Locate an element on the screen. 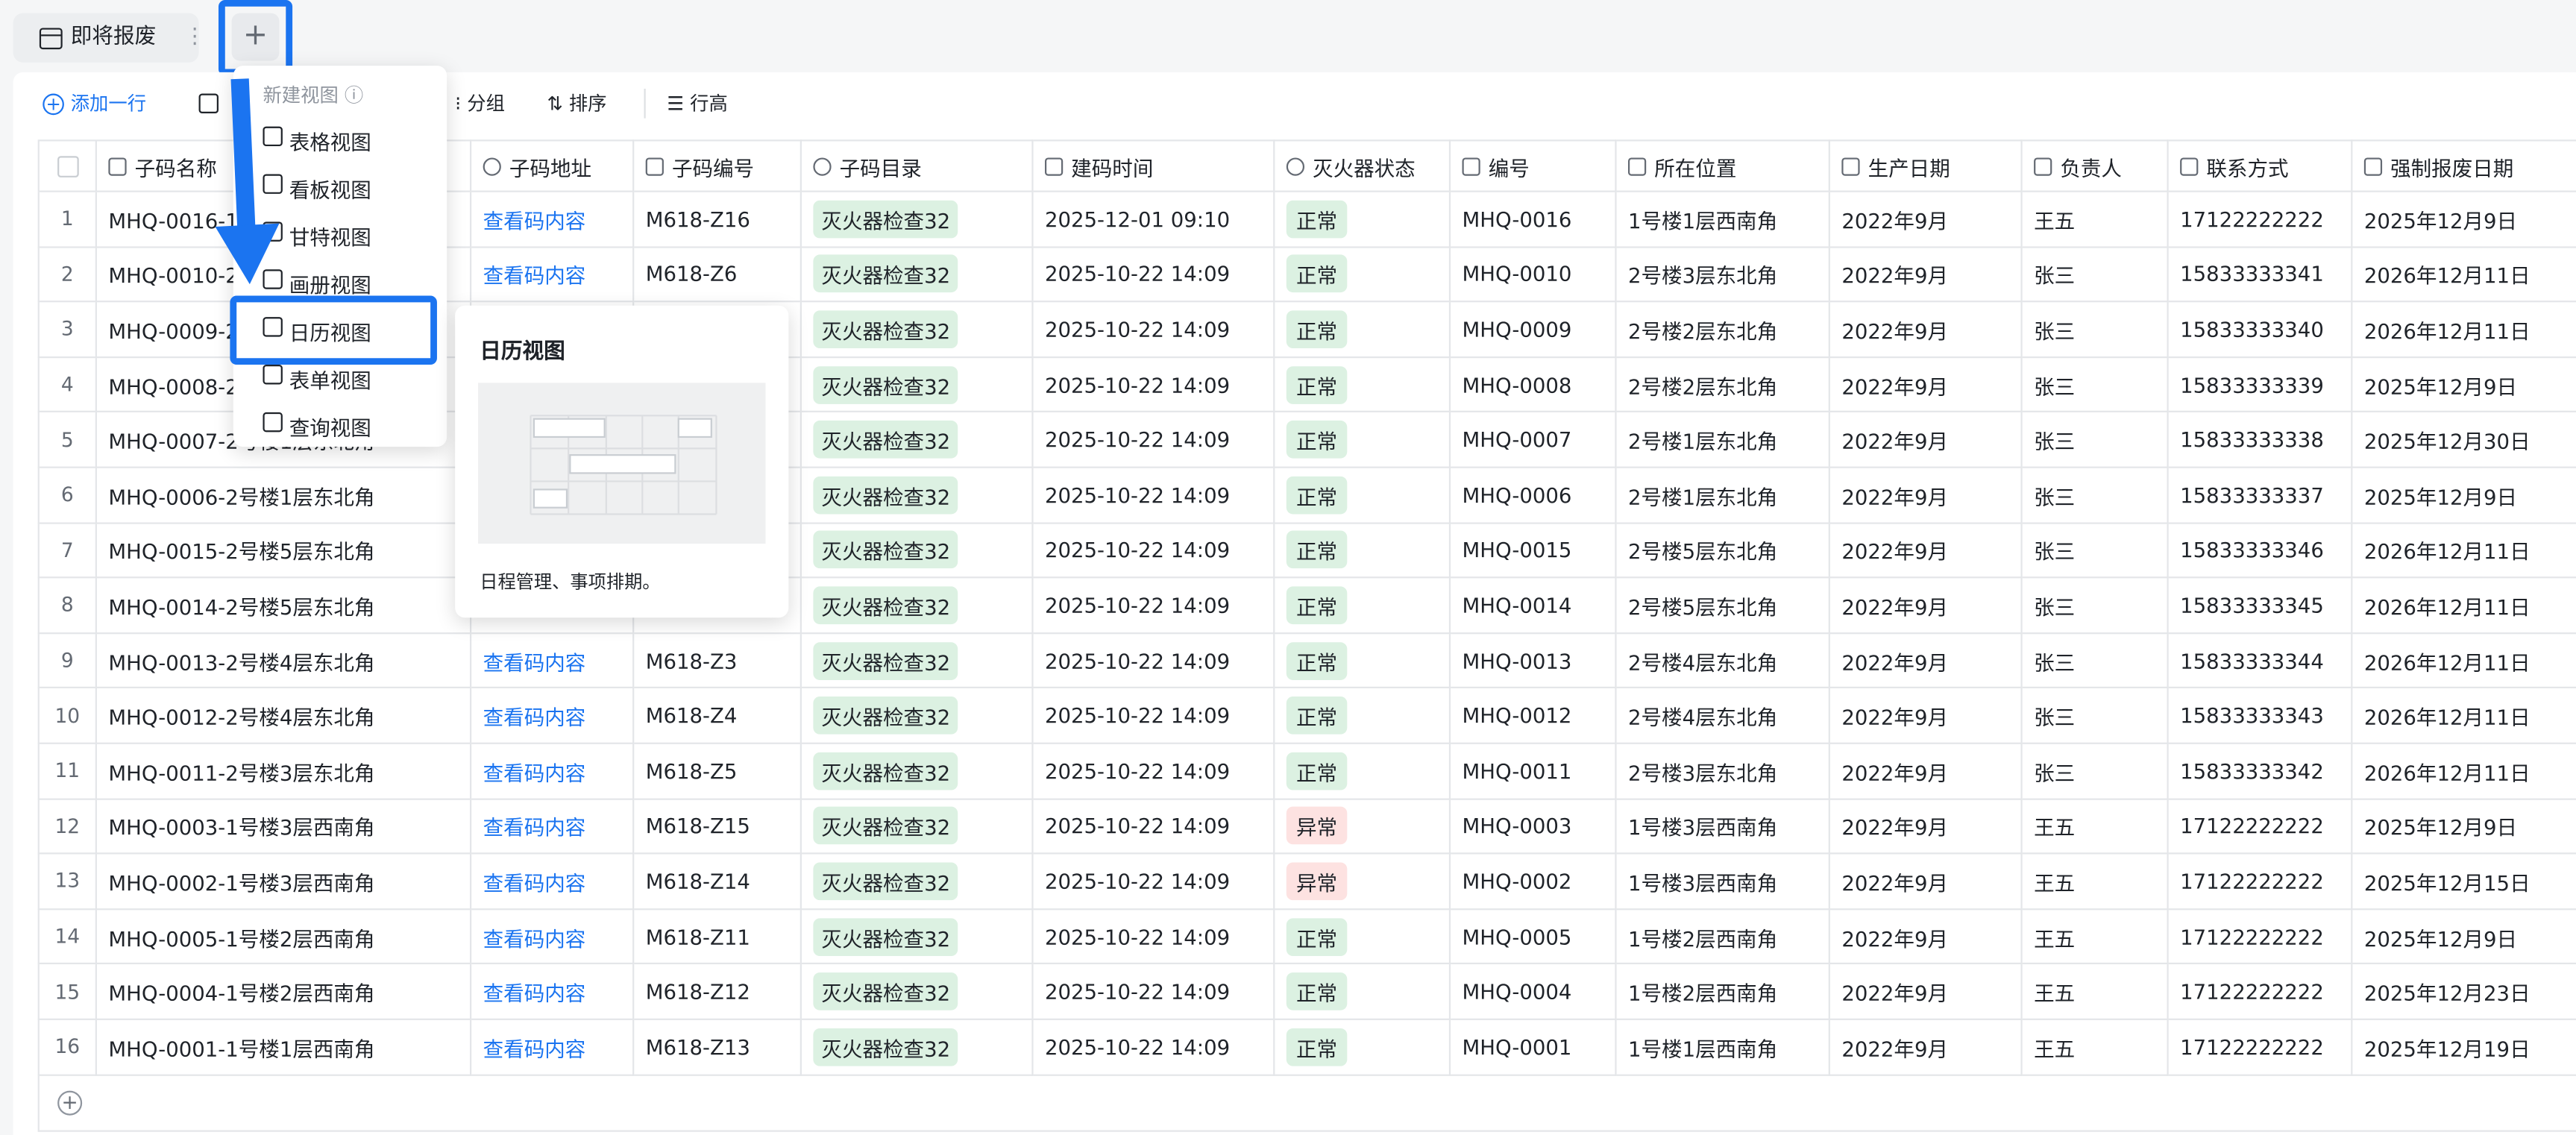 The height and width of the screenshot is (1135, 2576). group-button: ⁝ 分组 is located at coordinates (480, 104).